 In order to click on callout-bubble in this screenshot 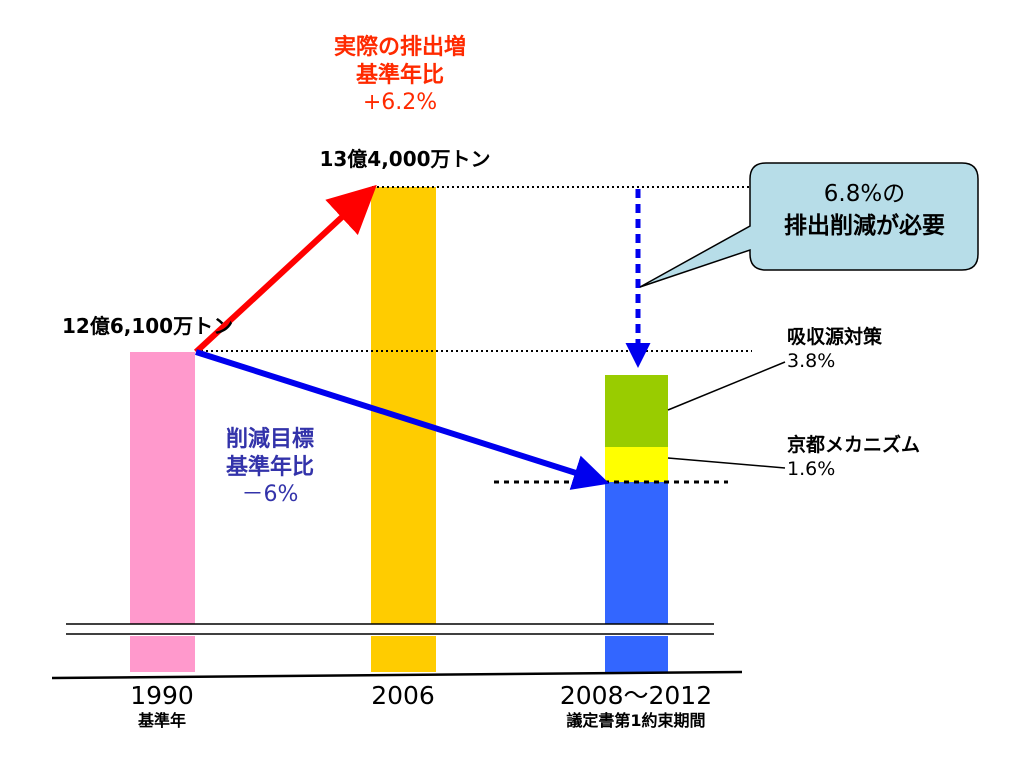, I will do `click(809, 225)`.